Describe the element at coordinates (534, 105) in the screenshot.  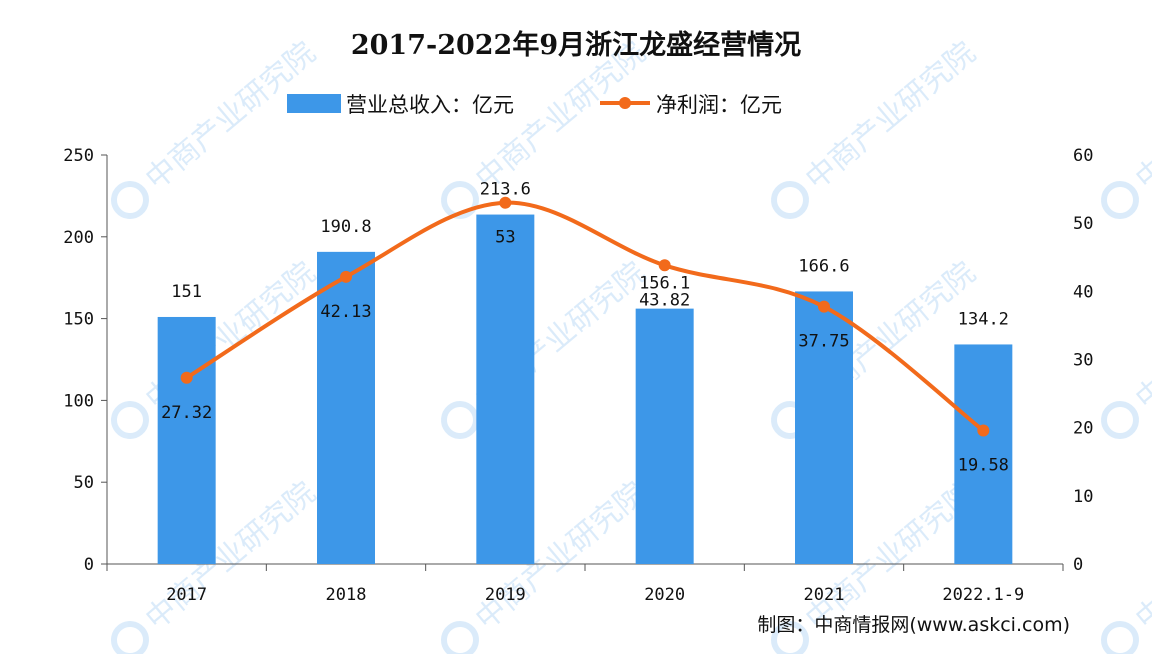
I see `legend: 营业总收入：亿元 净利润：亿元` at that location.